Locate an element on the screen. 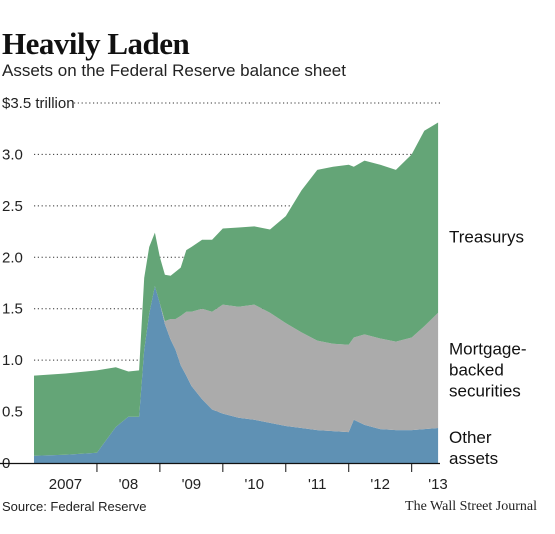 The height and width of the screenshot is (534, 555). source-note: Source: Federal Reserve is located at coordinates (74, 506).